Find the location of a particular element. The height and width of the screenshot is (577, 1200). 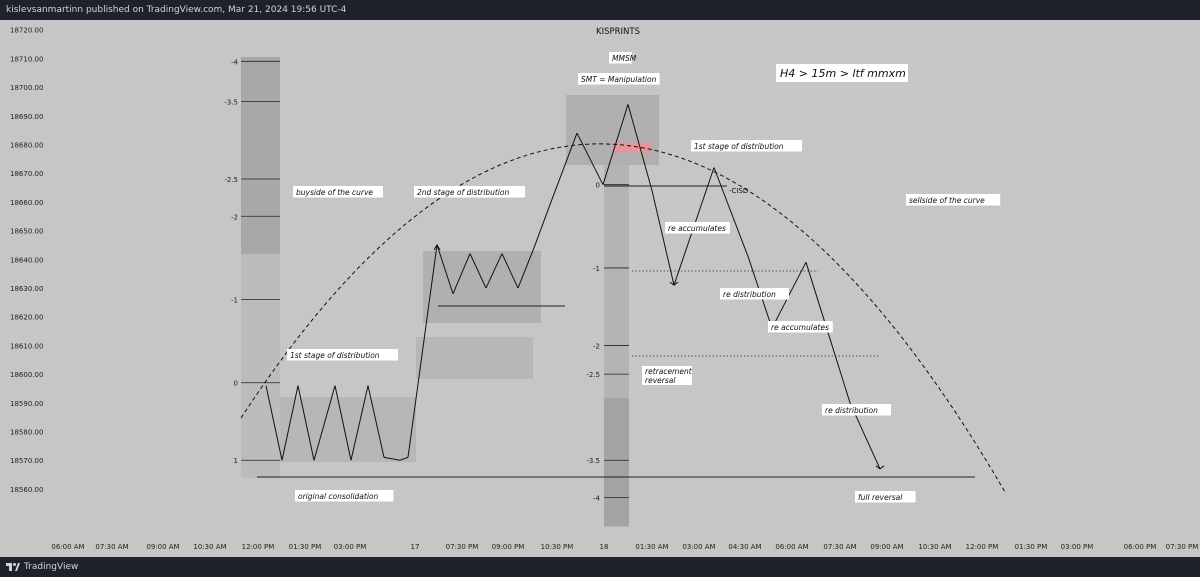

x-tick-label: 01:30 AM is located at coordinates (651, 547).